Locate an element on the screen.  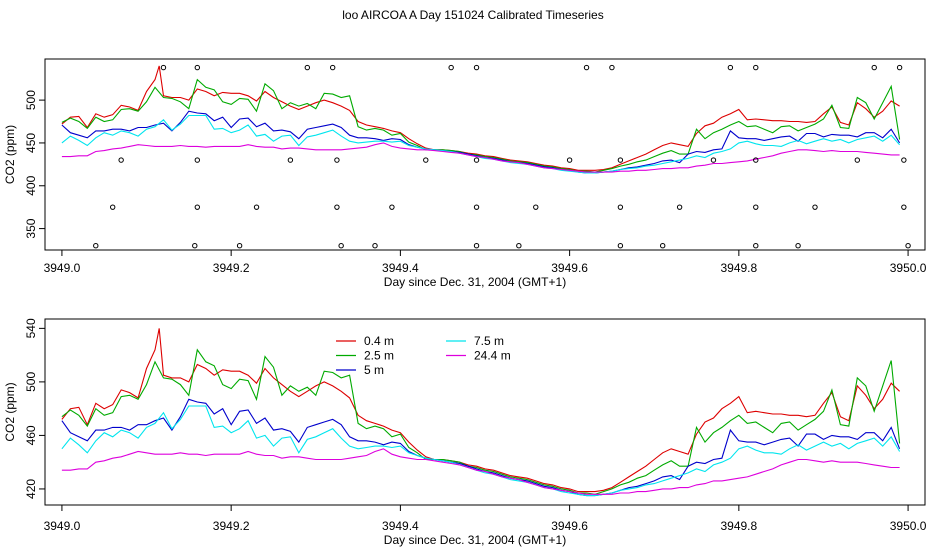
y-tick-label: 460 is located at coordinates (31, 435).